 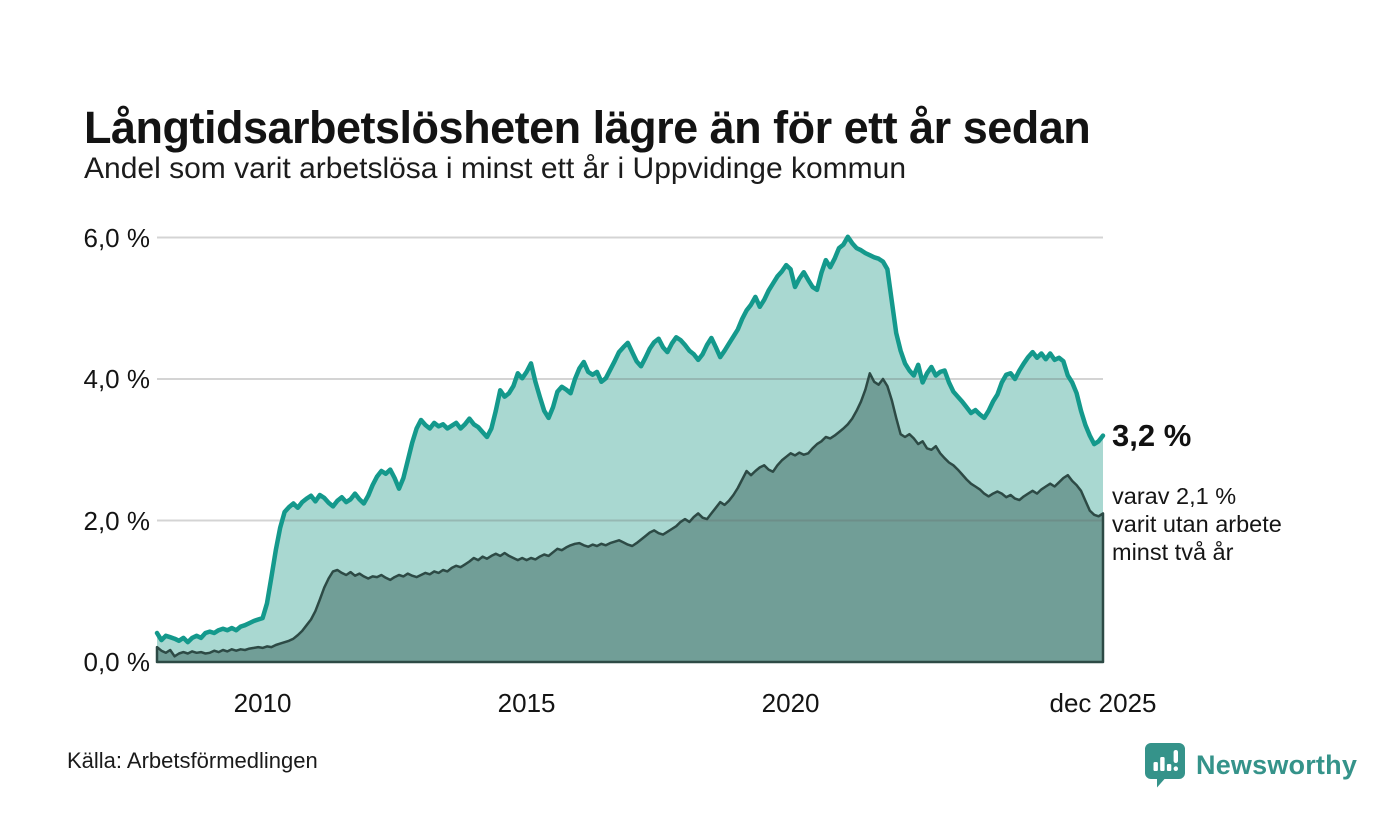 What do you see at coordinates (1152, 435) in the screenshot?
I see `end-value-label: 3,2 %` at bounding box center [1152, 435].